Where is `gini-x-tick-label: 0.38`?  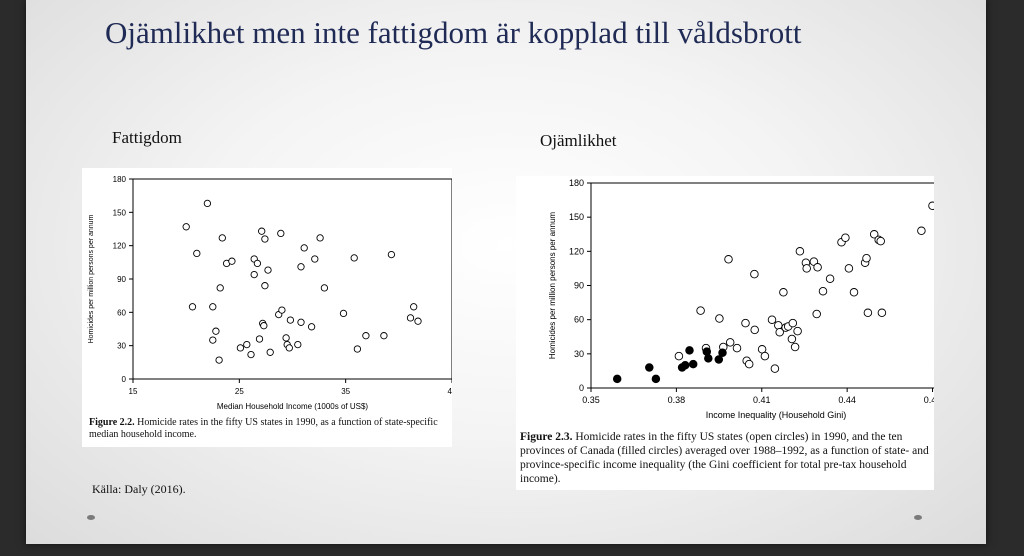
gini-x-tick-label: 0.38 is located at coordinates (677, 400).